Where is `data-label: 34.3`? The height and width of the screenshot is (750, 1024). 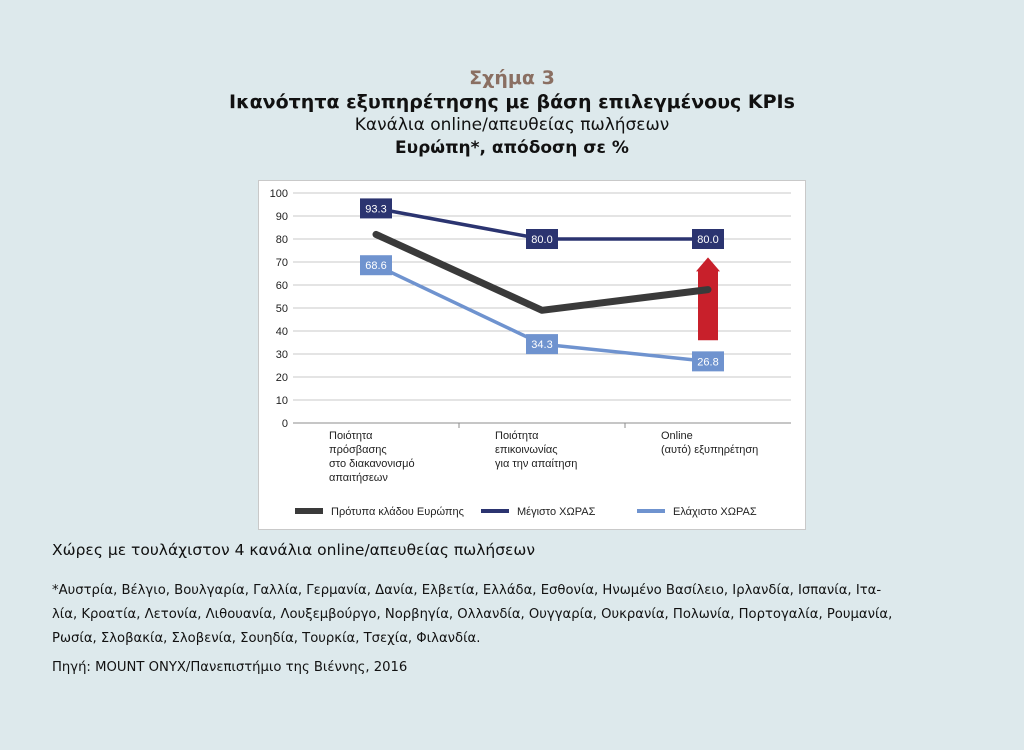 data-label: 34.3 is located at coordinates (541, 345).